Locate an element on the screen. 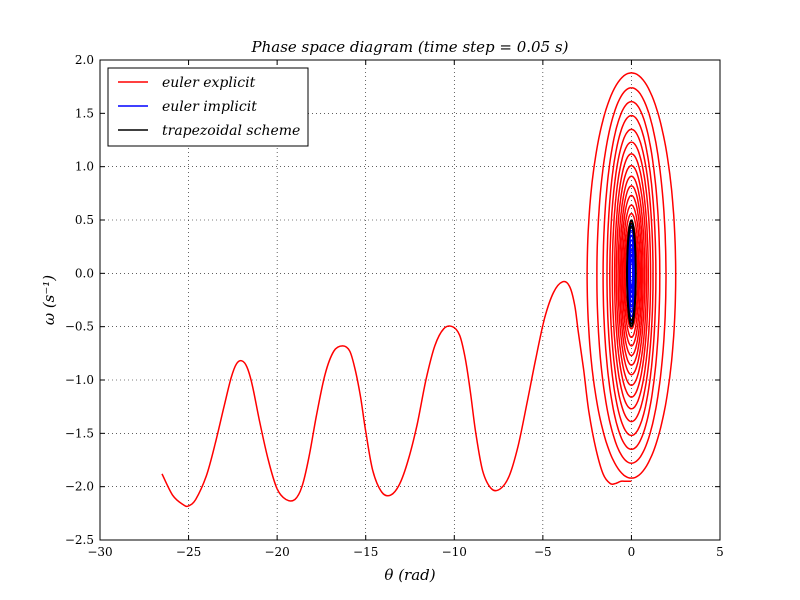 The image size is (800, 600). y-tick-label: −1.5 is located at coordinates (79, 433).